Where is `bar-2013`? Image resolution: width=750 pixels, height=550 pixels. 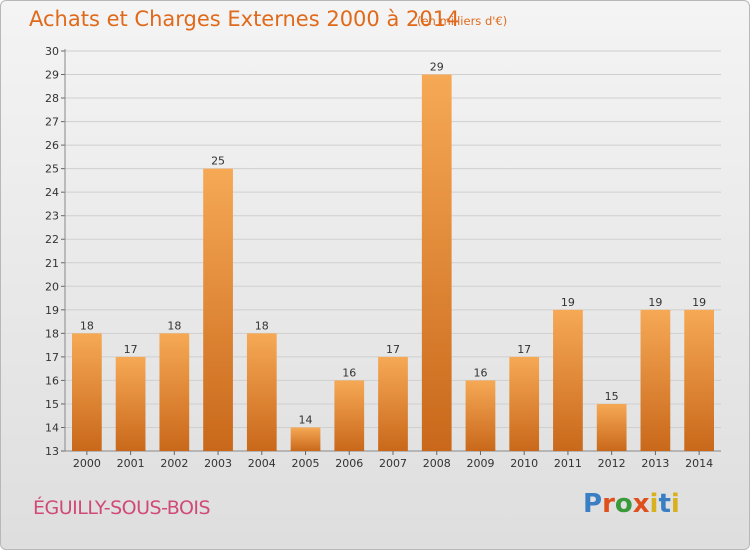 bar-2013 is located at coordinates (655, 380).